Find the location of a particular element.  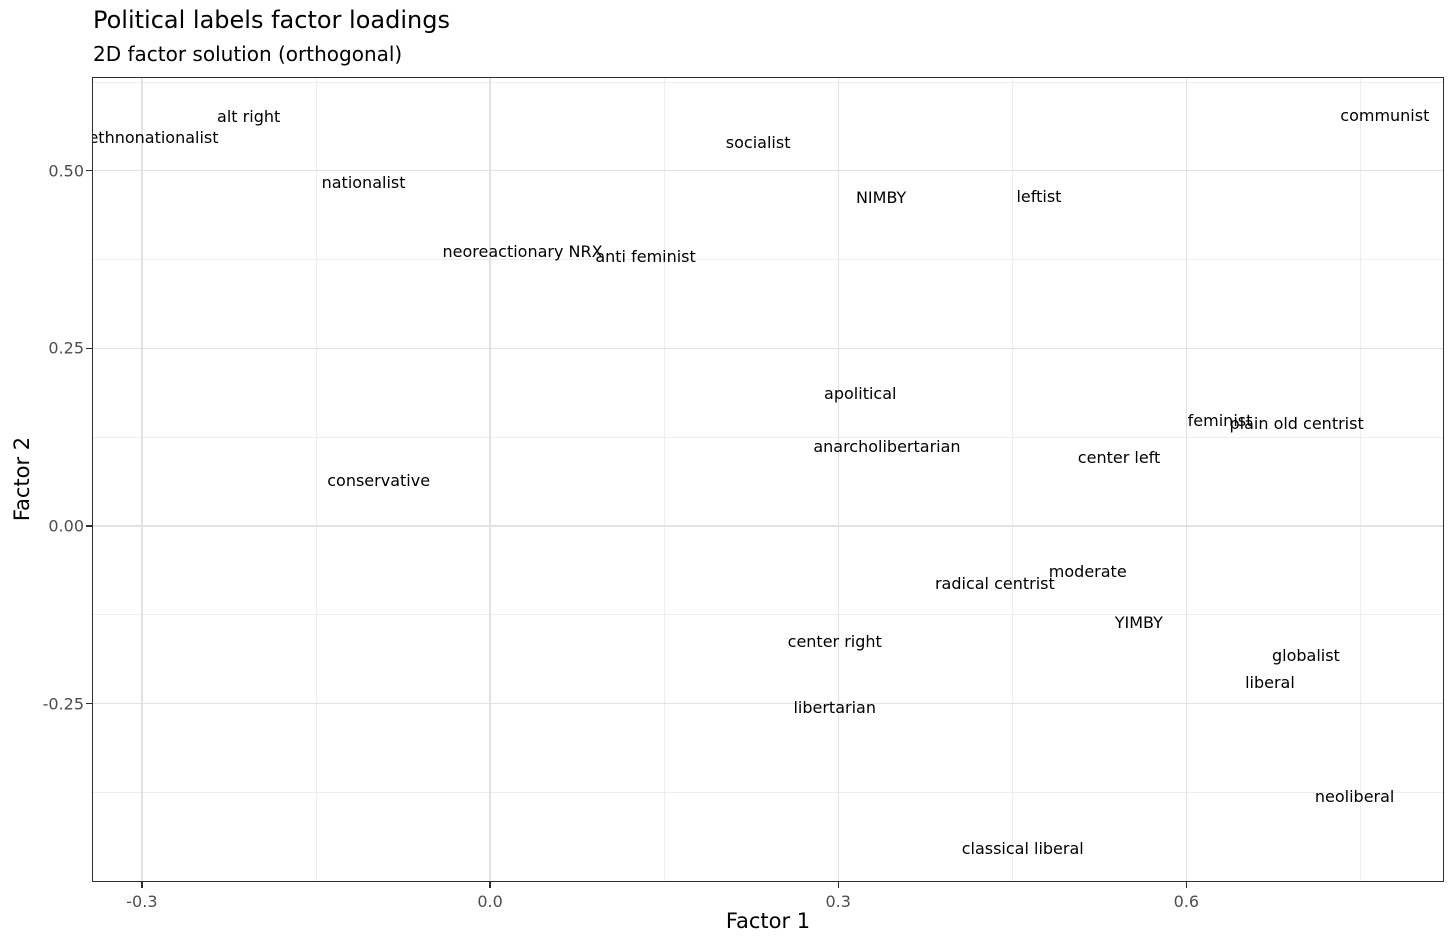

scatter-text-label: leftist is located at coordinates (1039, 197).